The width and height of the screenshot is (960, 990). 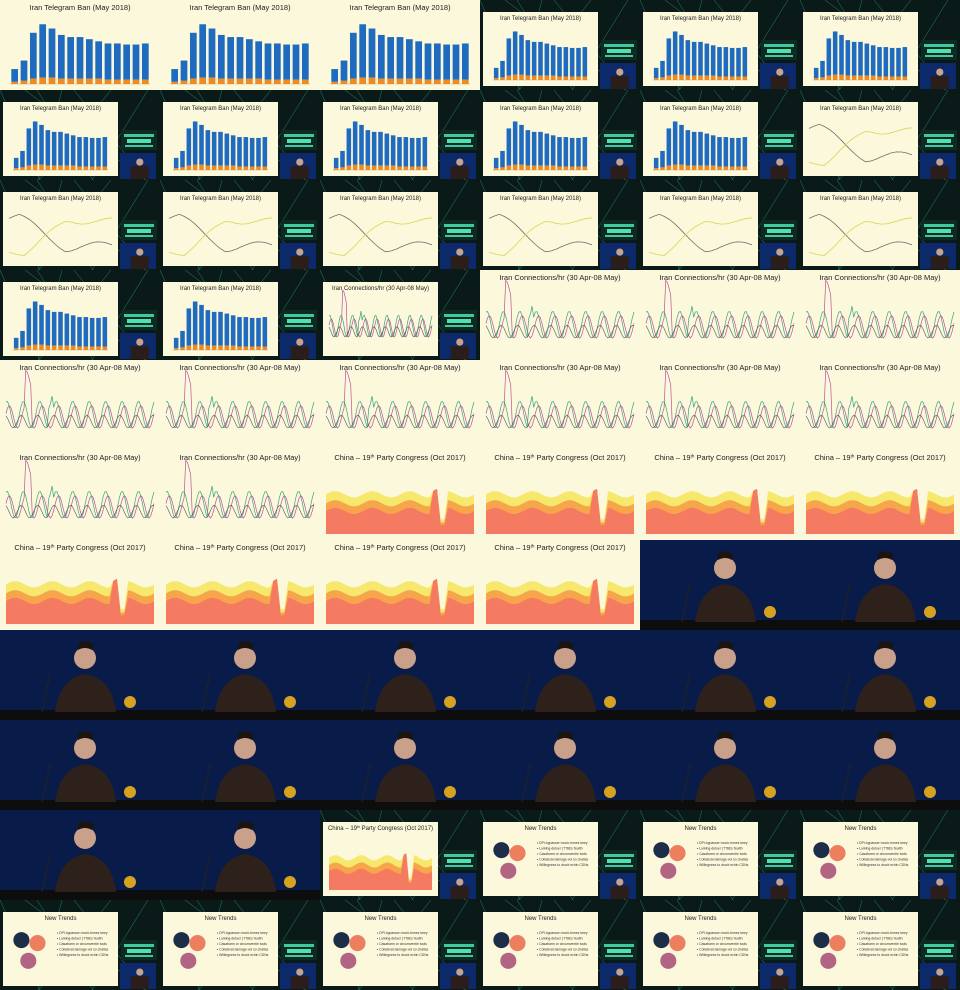 I want to click on tile-60-bullet-4: • Willingness to druck echin CDNs, so click(x=83, y=955).